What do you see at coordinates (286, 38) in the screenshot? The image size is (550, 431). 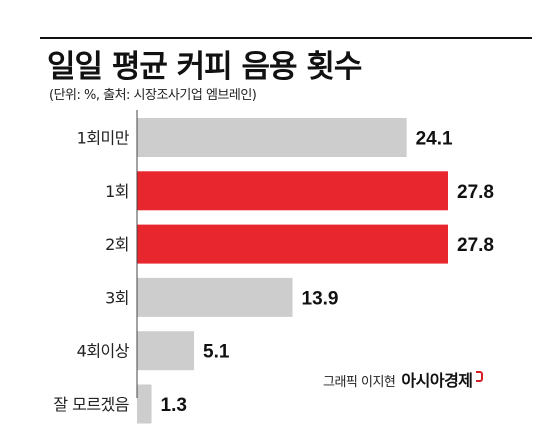 I see `top-rule` at bounding box center [286, 38].